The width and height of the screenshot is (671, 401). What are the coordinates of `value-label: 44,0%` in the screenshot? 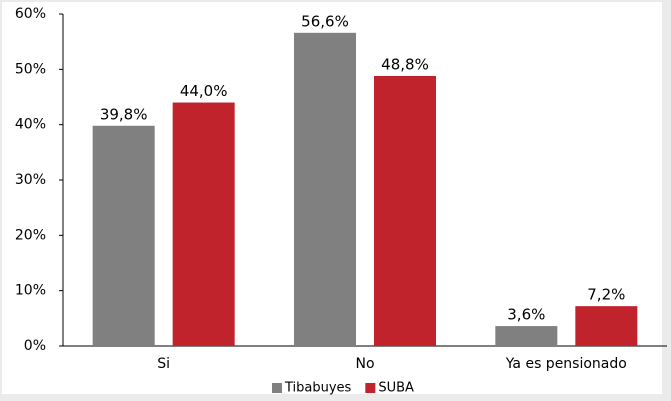 It's located at (204, 91).